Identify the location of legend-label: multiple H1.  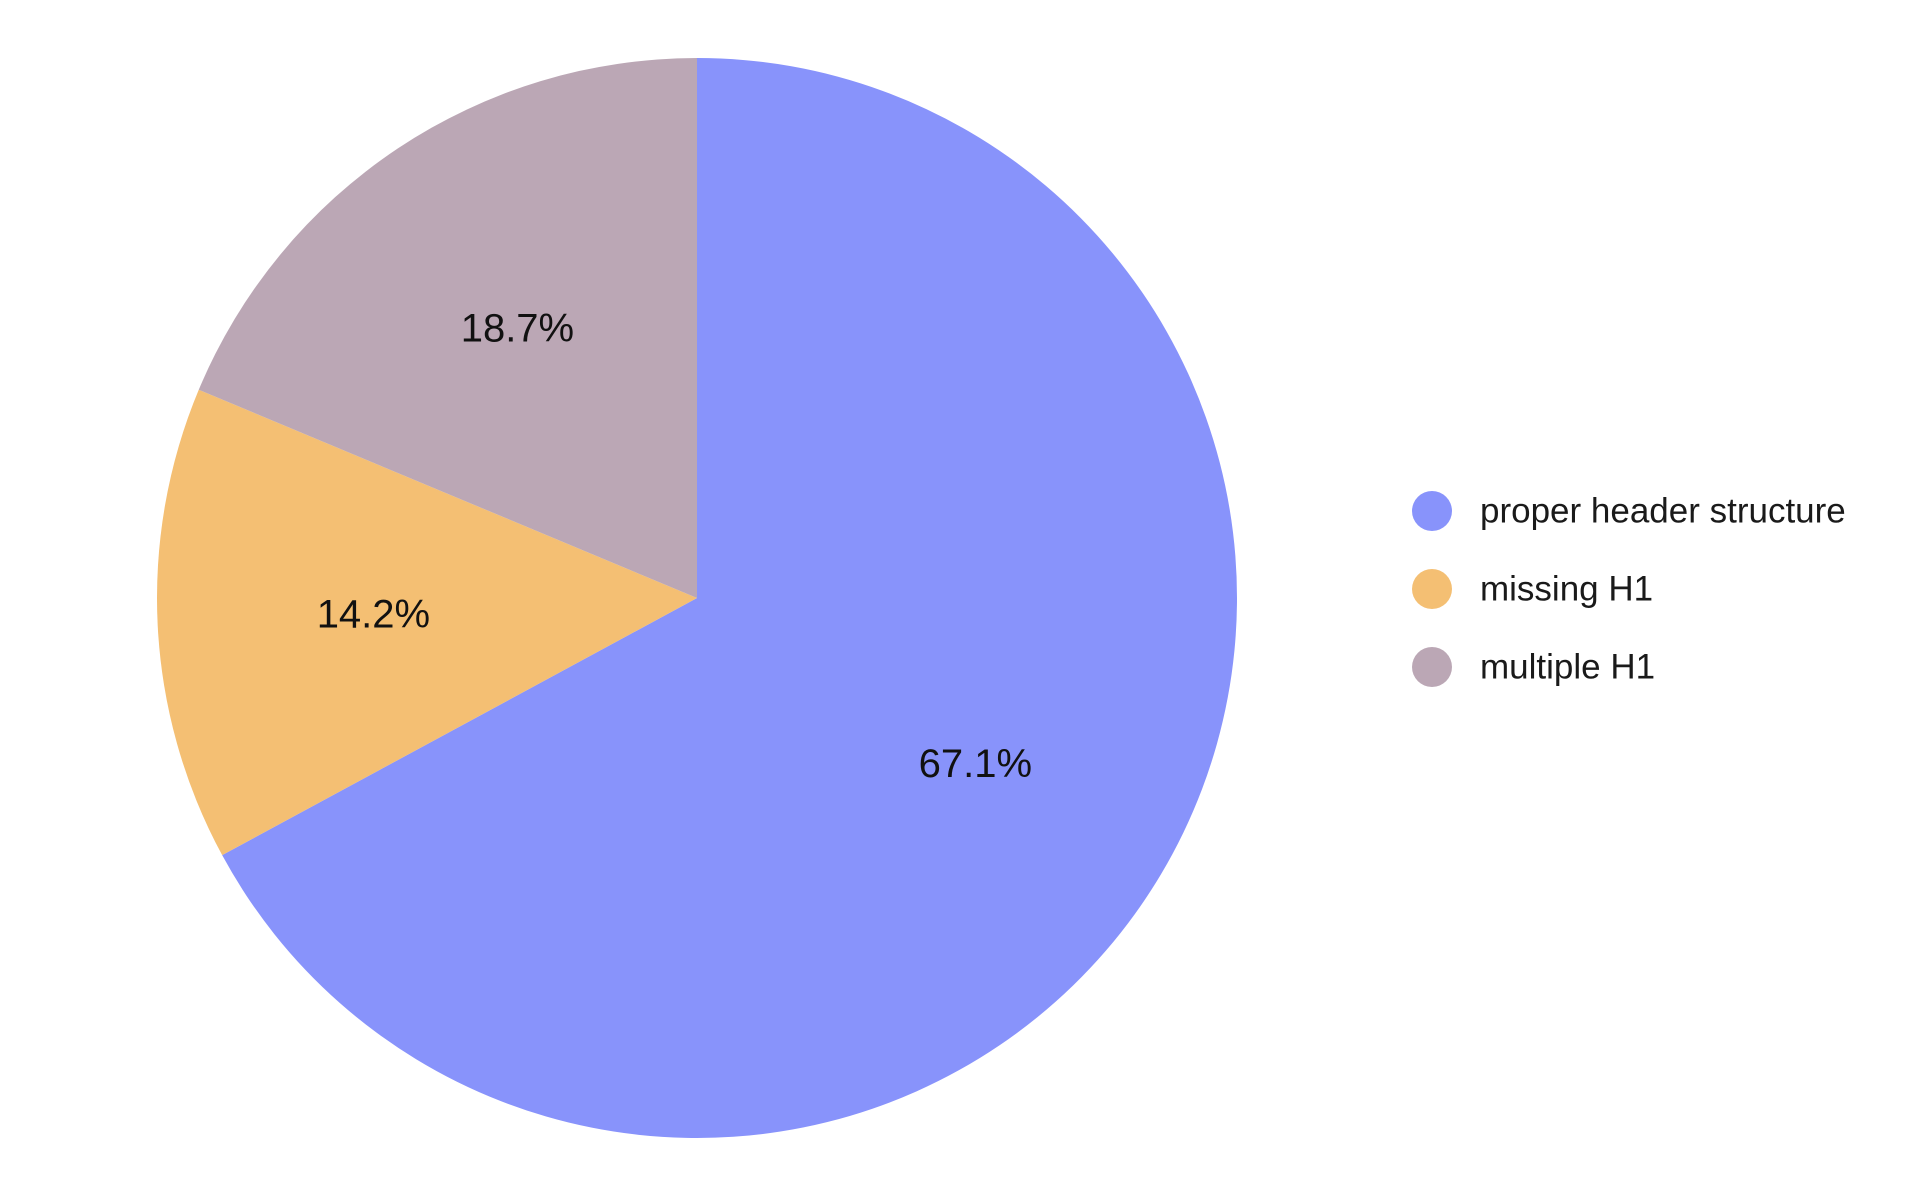
(1567, 667).